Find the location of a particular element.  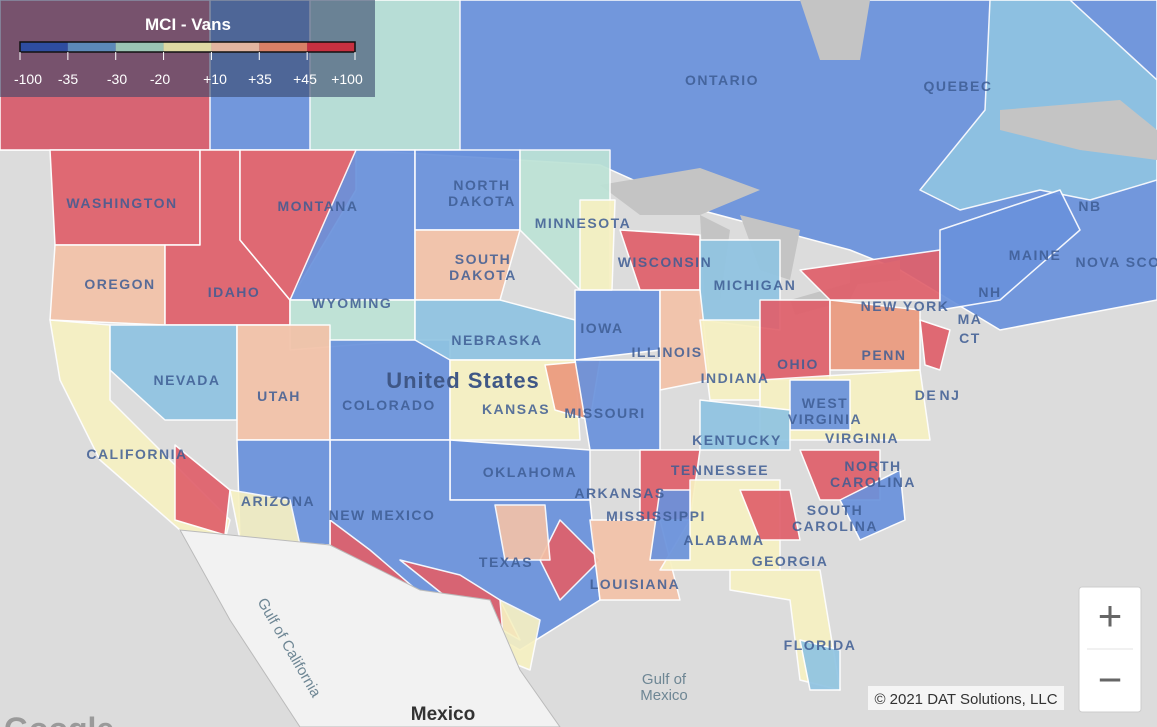

place-label: NOVA SCO is located at coordinates (1116, 262).